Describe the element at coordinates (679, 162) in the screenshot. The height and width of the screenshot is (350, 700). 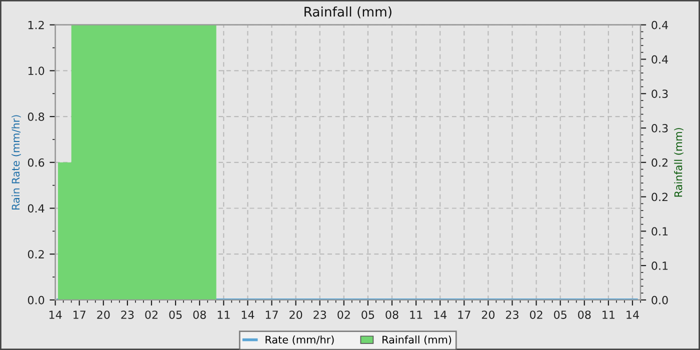
I see `y2-axis-title: Rainfall (mm)` at that location.